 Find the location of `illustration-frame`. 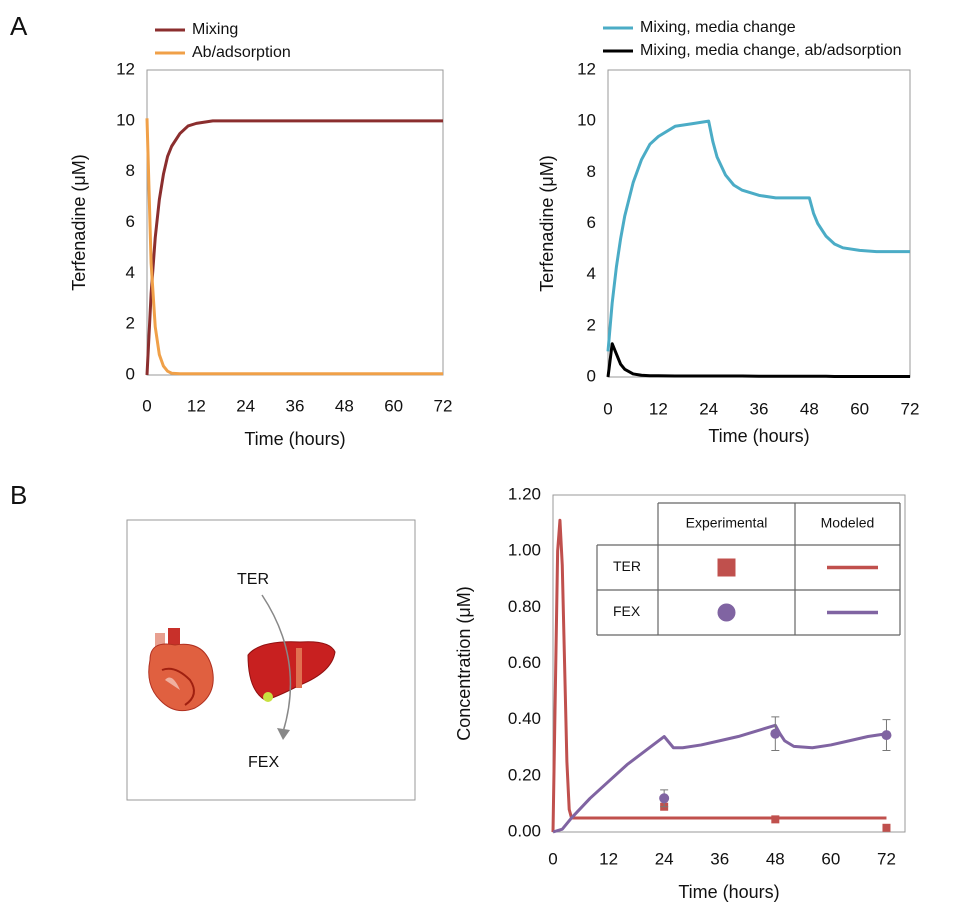

illustration-frame is located at coordinates (271, 660).